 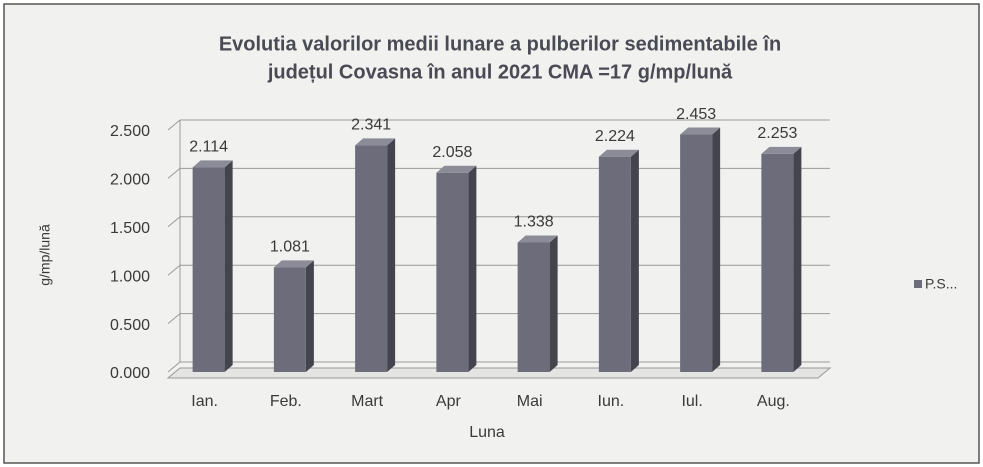 I want to click on data-label: 2.341, so click(x=371, y=125).